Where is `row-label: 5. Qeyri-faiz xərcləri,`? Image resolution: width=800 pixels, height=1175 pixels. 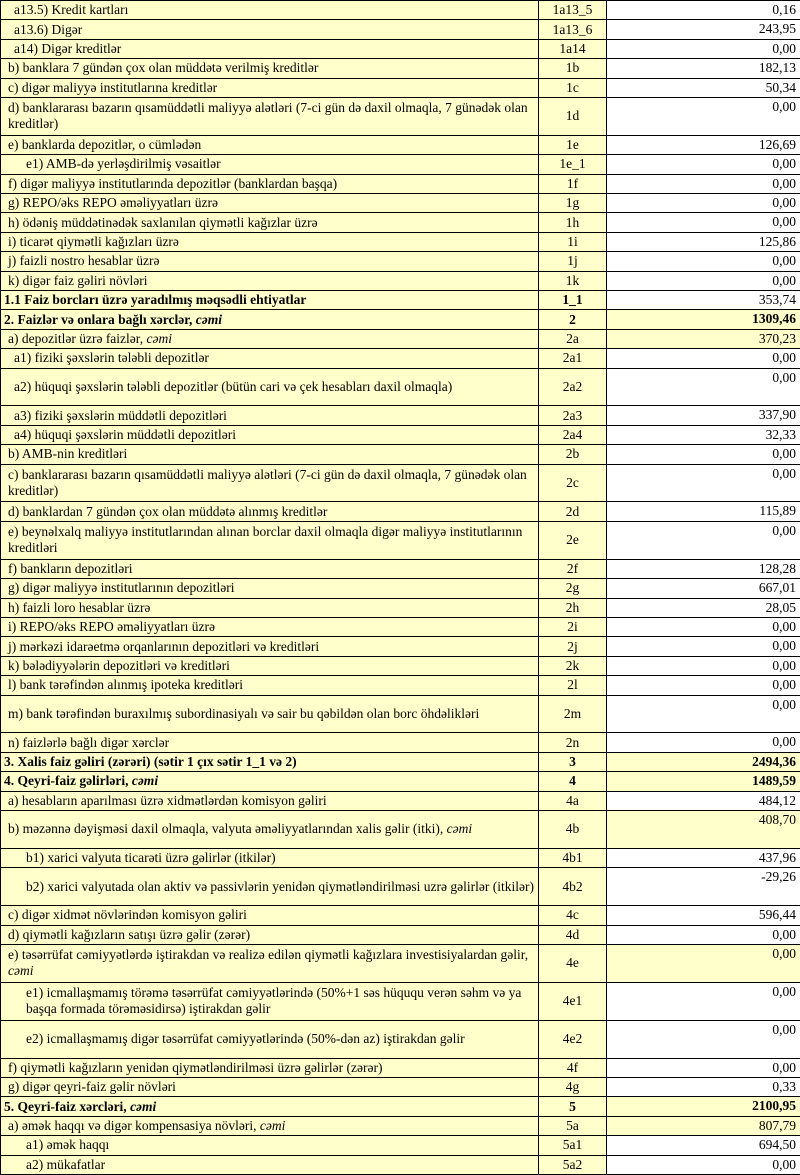
row-label: 5. Qeyri-faiz xərcləri, is located at coordinates (67, 1106).